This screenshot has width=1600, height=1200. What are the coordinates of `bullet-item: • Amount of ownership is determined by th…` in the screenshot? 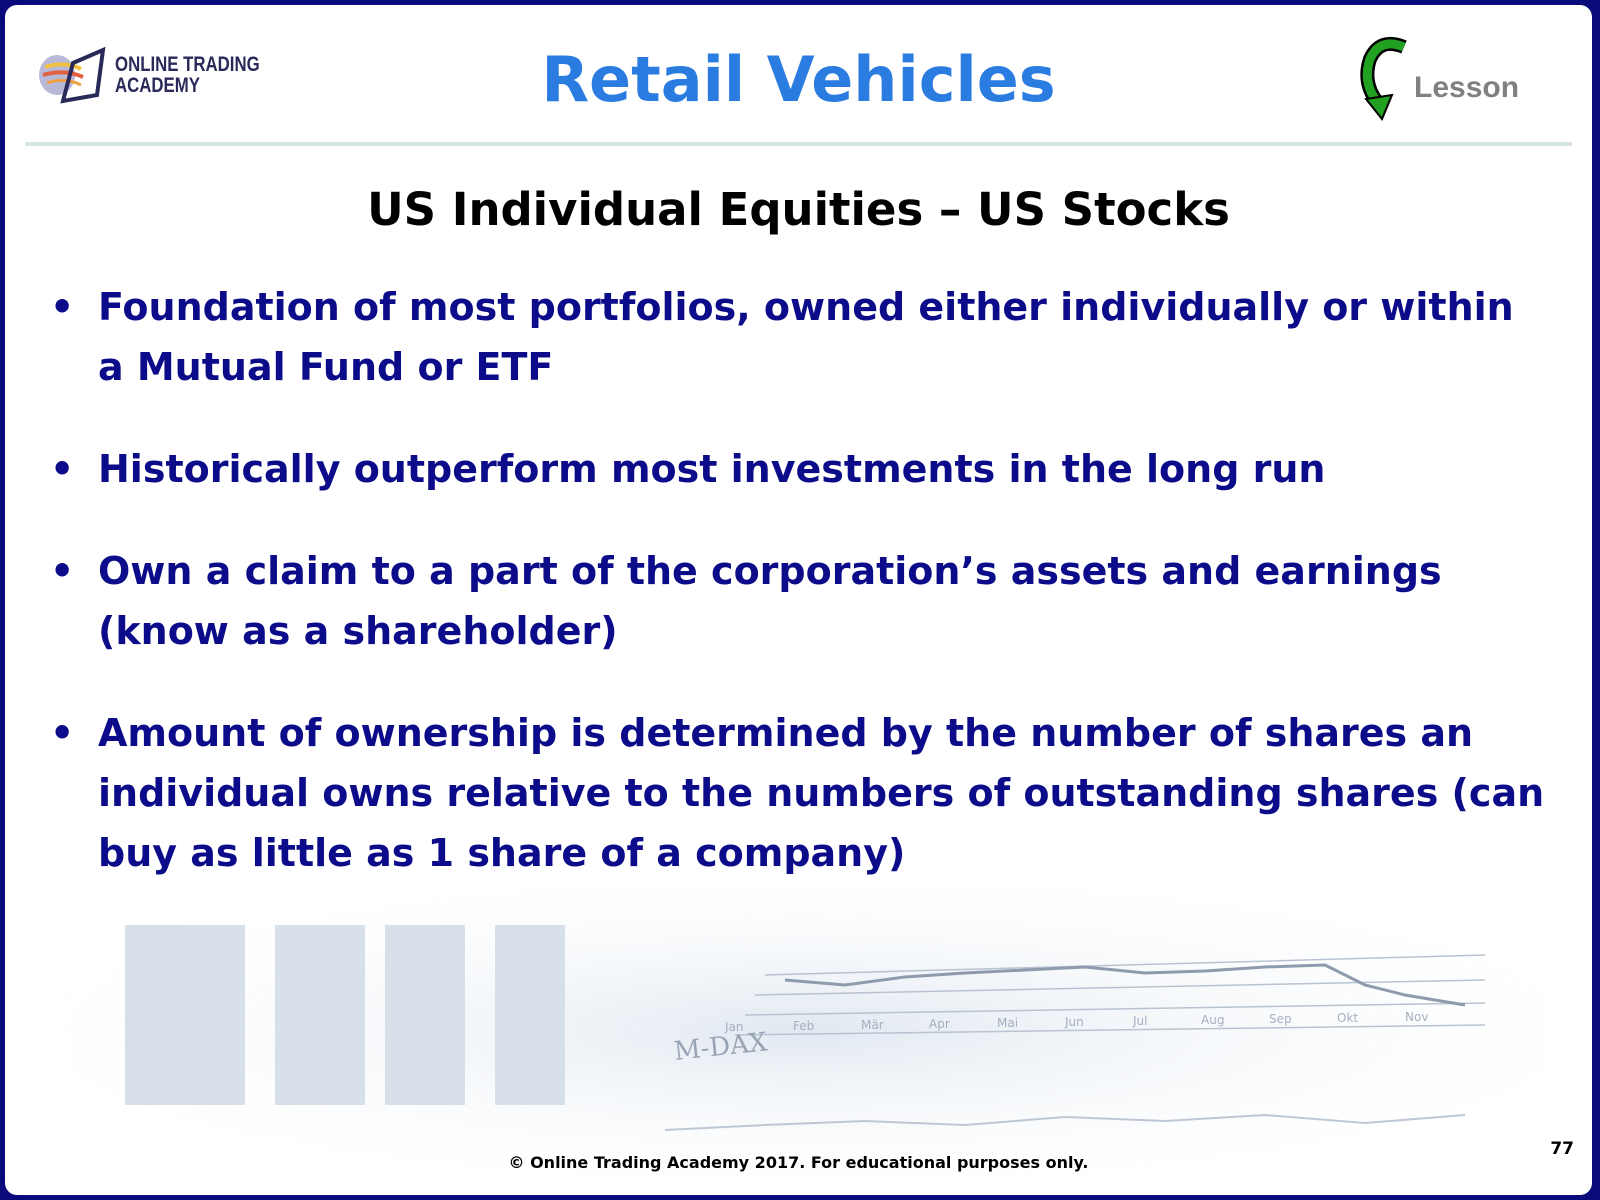 It's located at (797, 793).